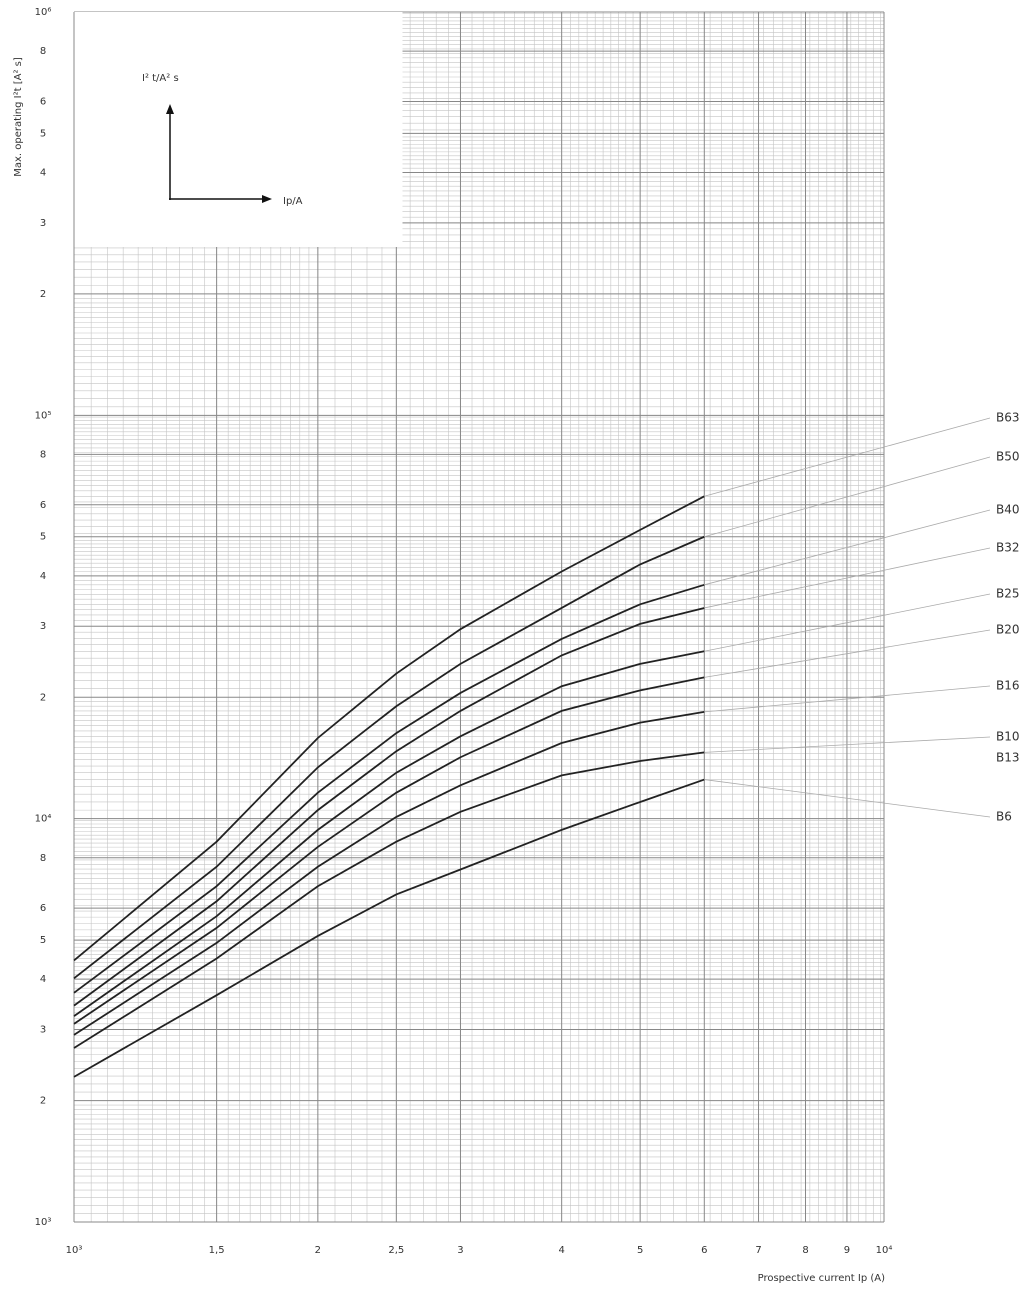 The width and height of the screenshot is (1025, 1295). What do you see at coordinates (1008, 630) in the screenshot?
I see `series-label: B20` at bounding box center [1008, 630].